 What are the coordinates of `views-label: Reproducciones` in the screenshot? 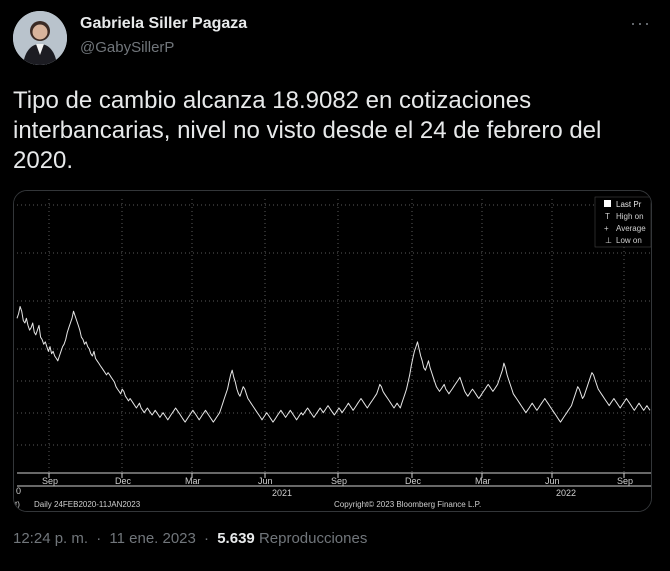 It's located at (313, 538).